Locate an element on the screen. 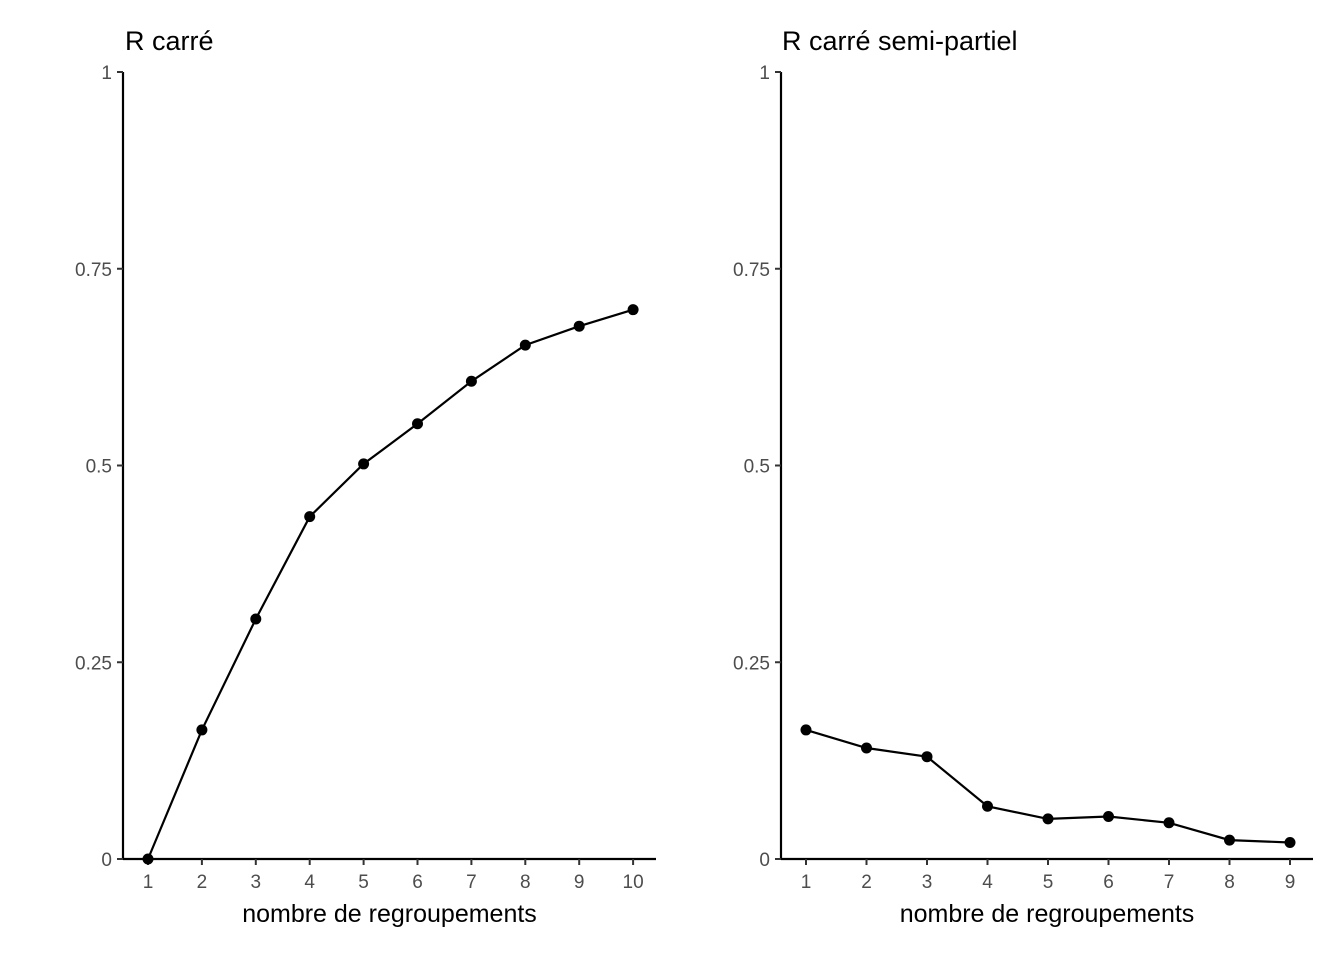  series-line is located at coordinates (1048, 786).